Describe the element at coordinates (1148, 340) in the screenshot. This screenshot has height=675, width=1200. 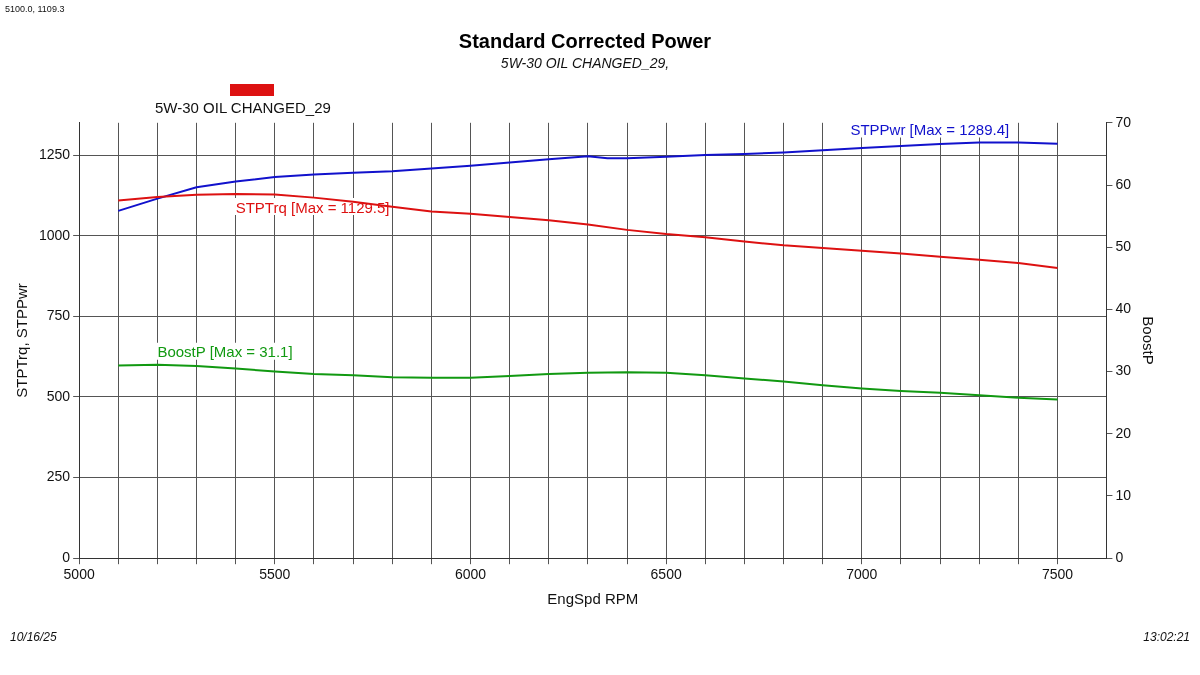
I see `y2-axis-title: BoostP` at that location.